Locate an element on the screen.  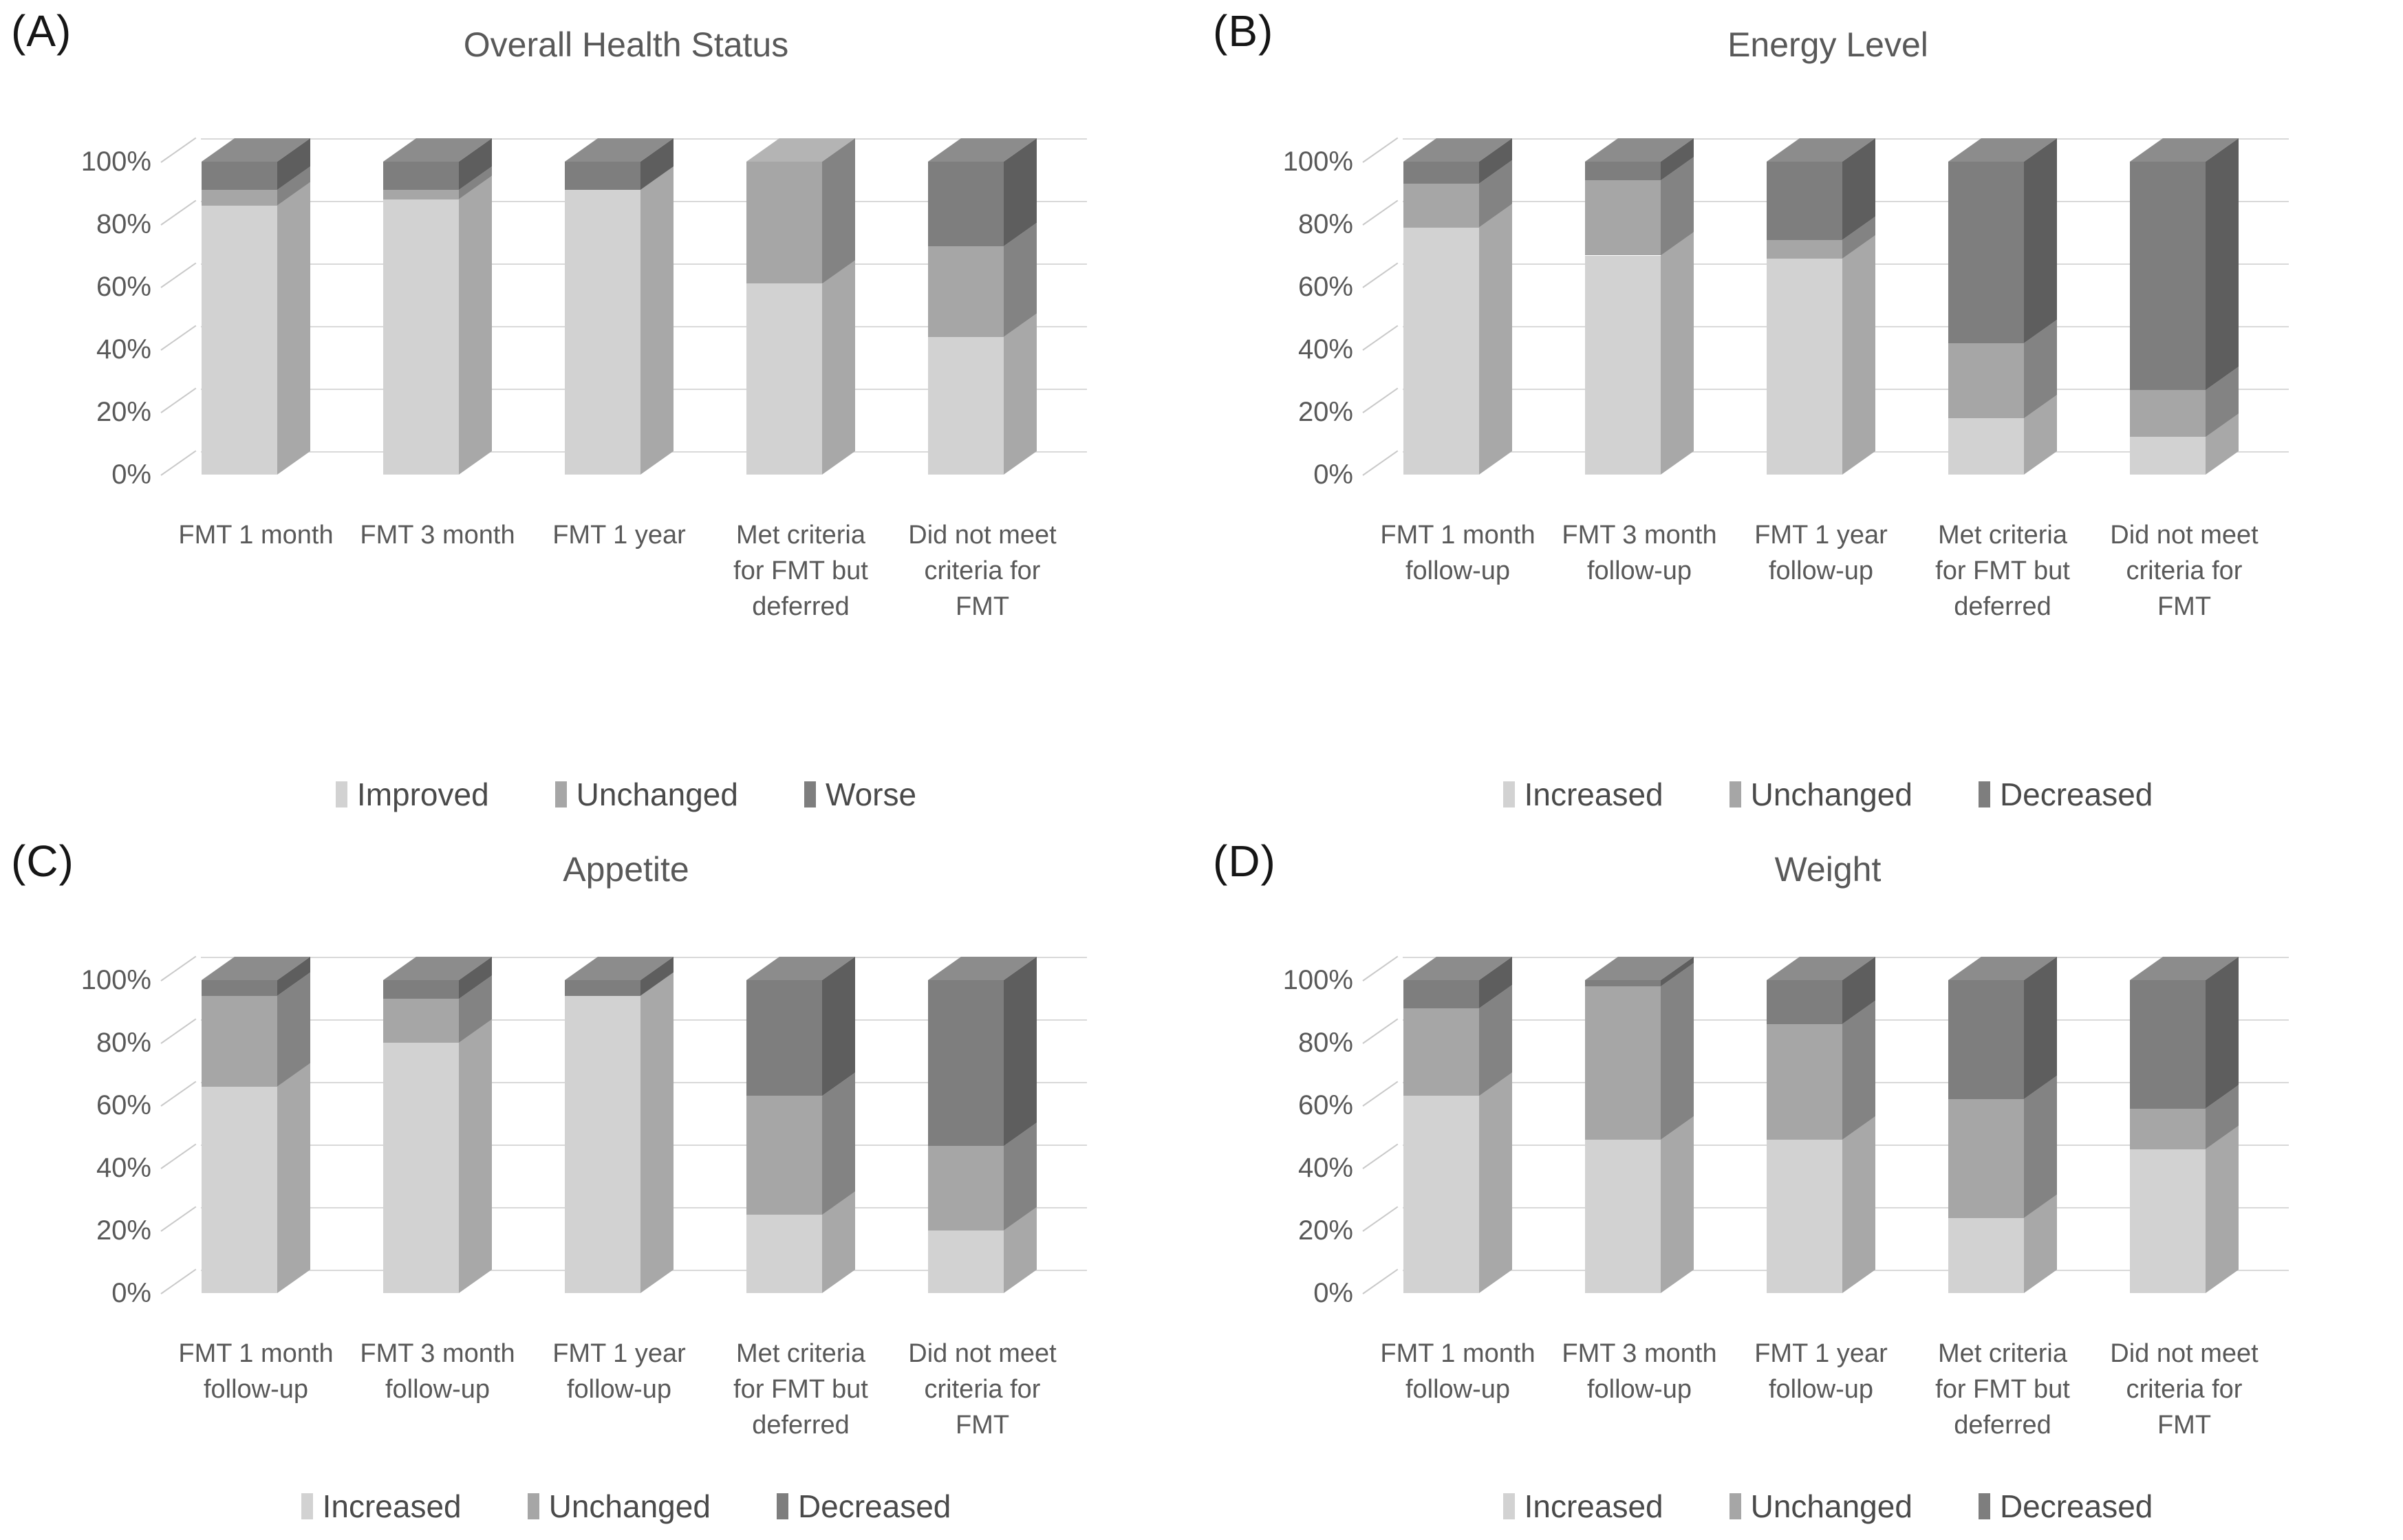
panel-letter: (B) is located at coordinates (1243, 31).